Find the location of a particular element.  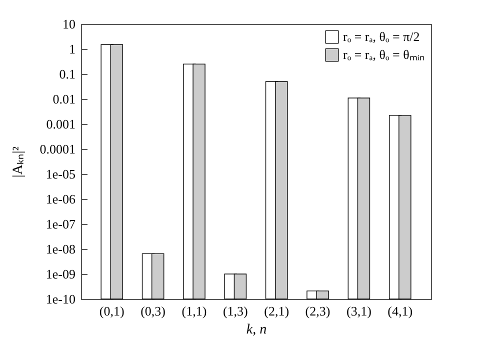

y-tick-label: 0.001 is located at coordinates (61, 124).